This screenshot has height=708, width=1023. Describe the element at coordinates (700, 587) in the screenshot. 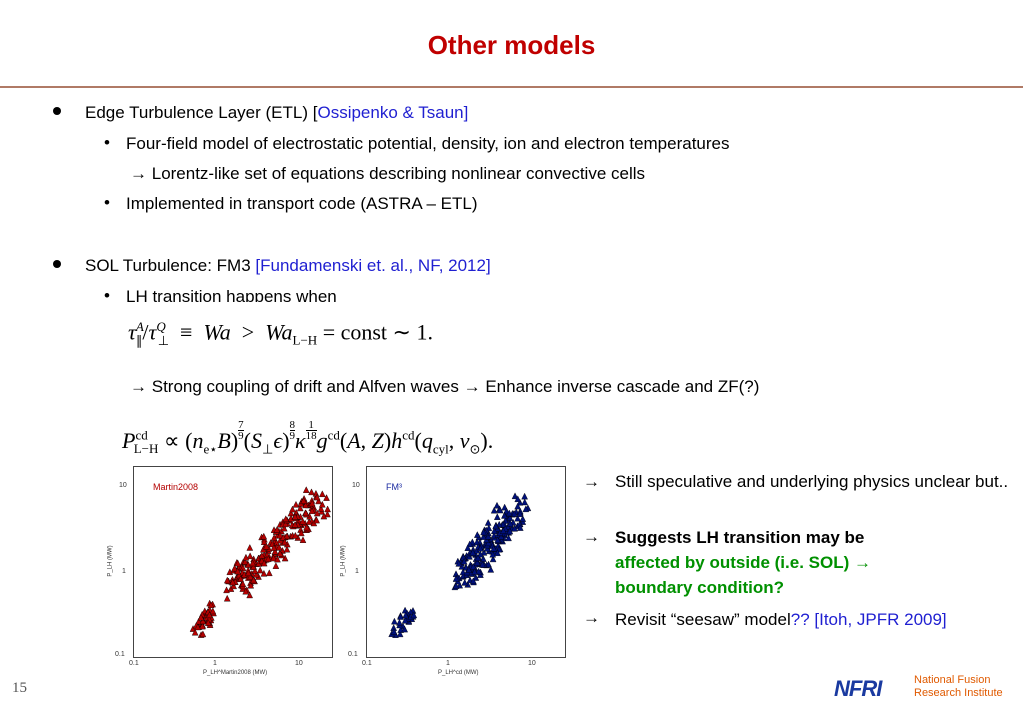

I see `note-2-green-2: boundary condition?` at that location.